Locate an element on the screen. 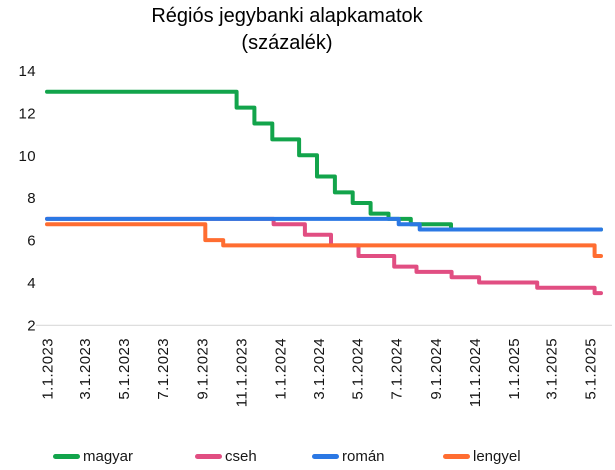 The width and height of the screenshot is (615, 470). y-tick-label: 10 is located at coordinates (28, 156).